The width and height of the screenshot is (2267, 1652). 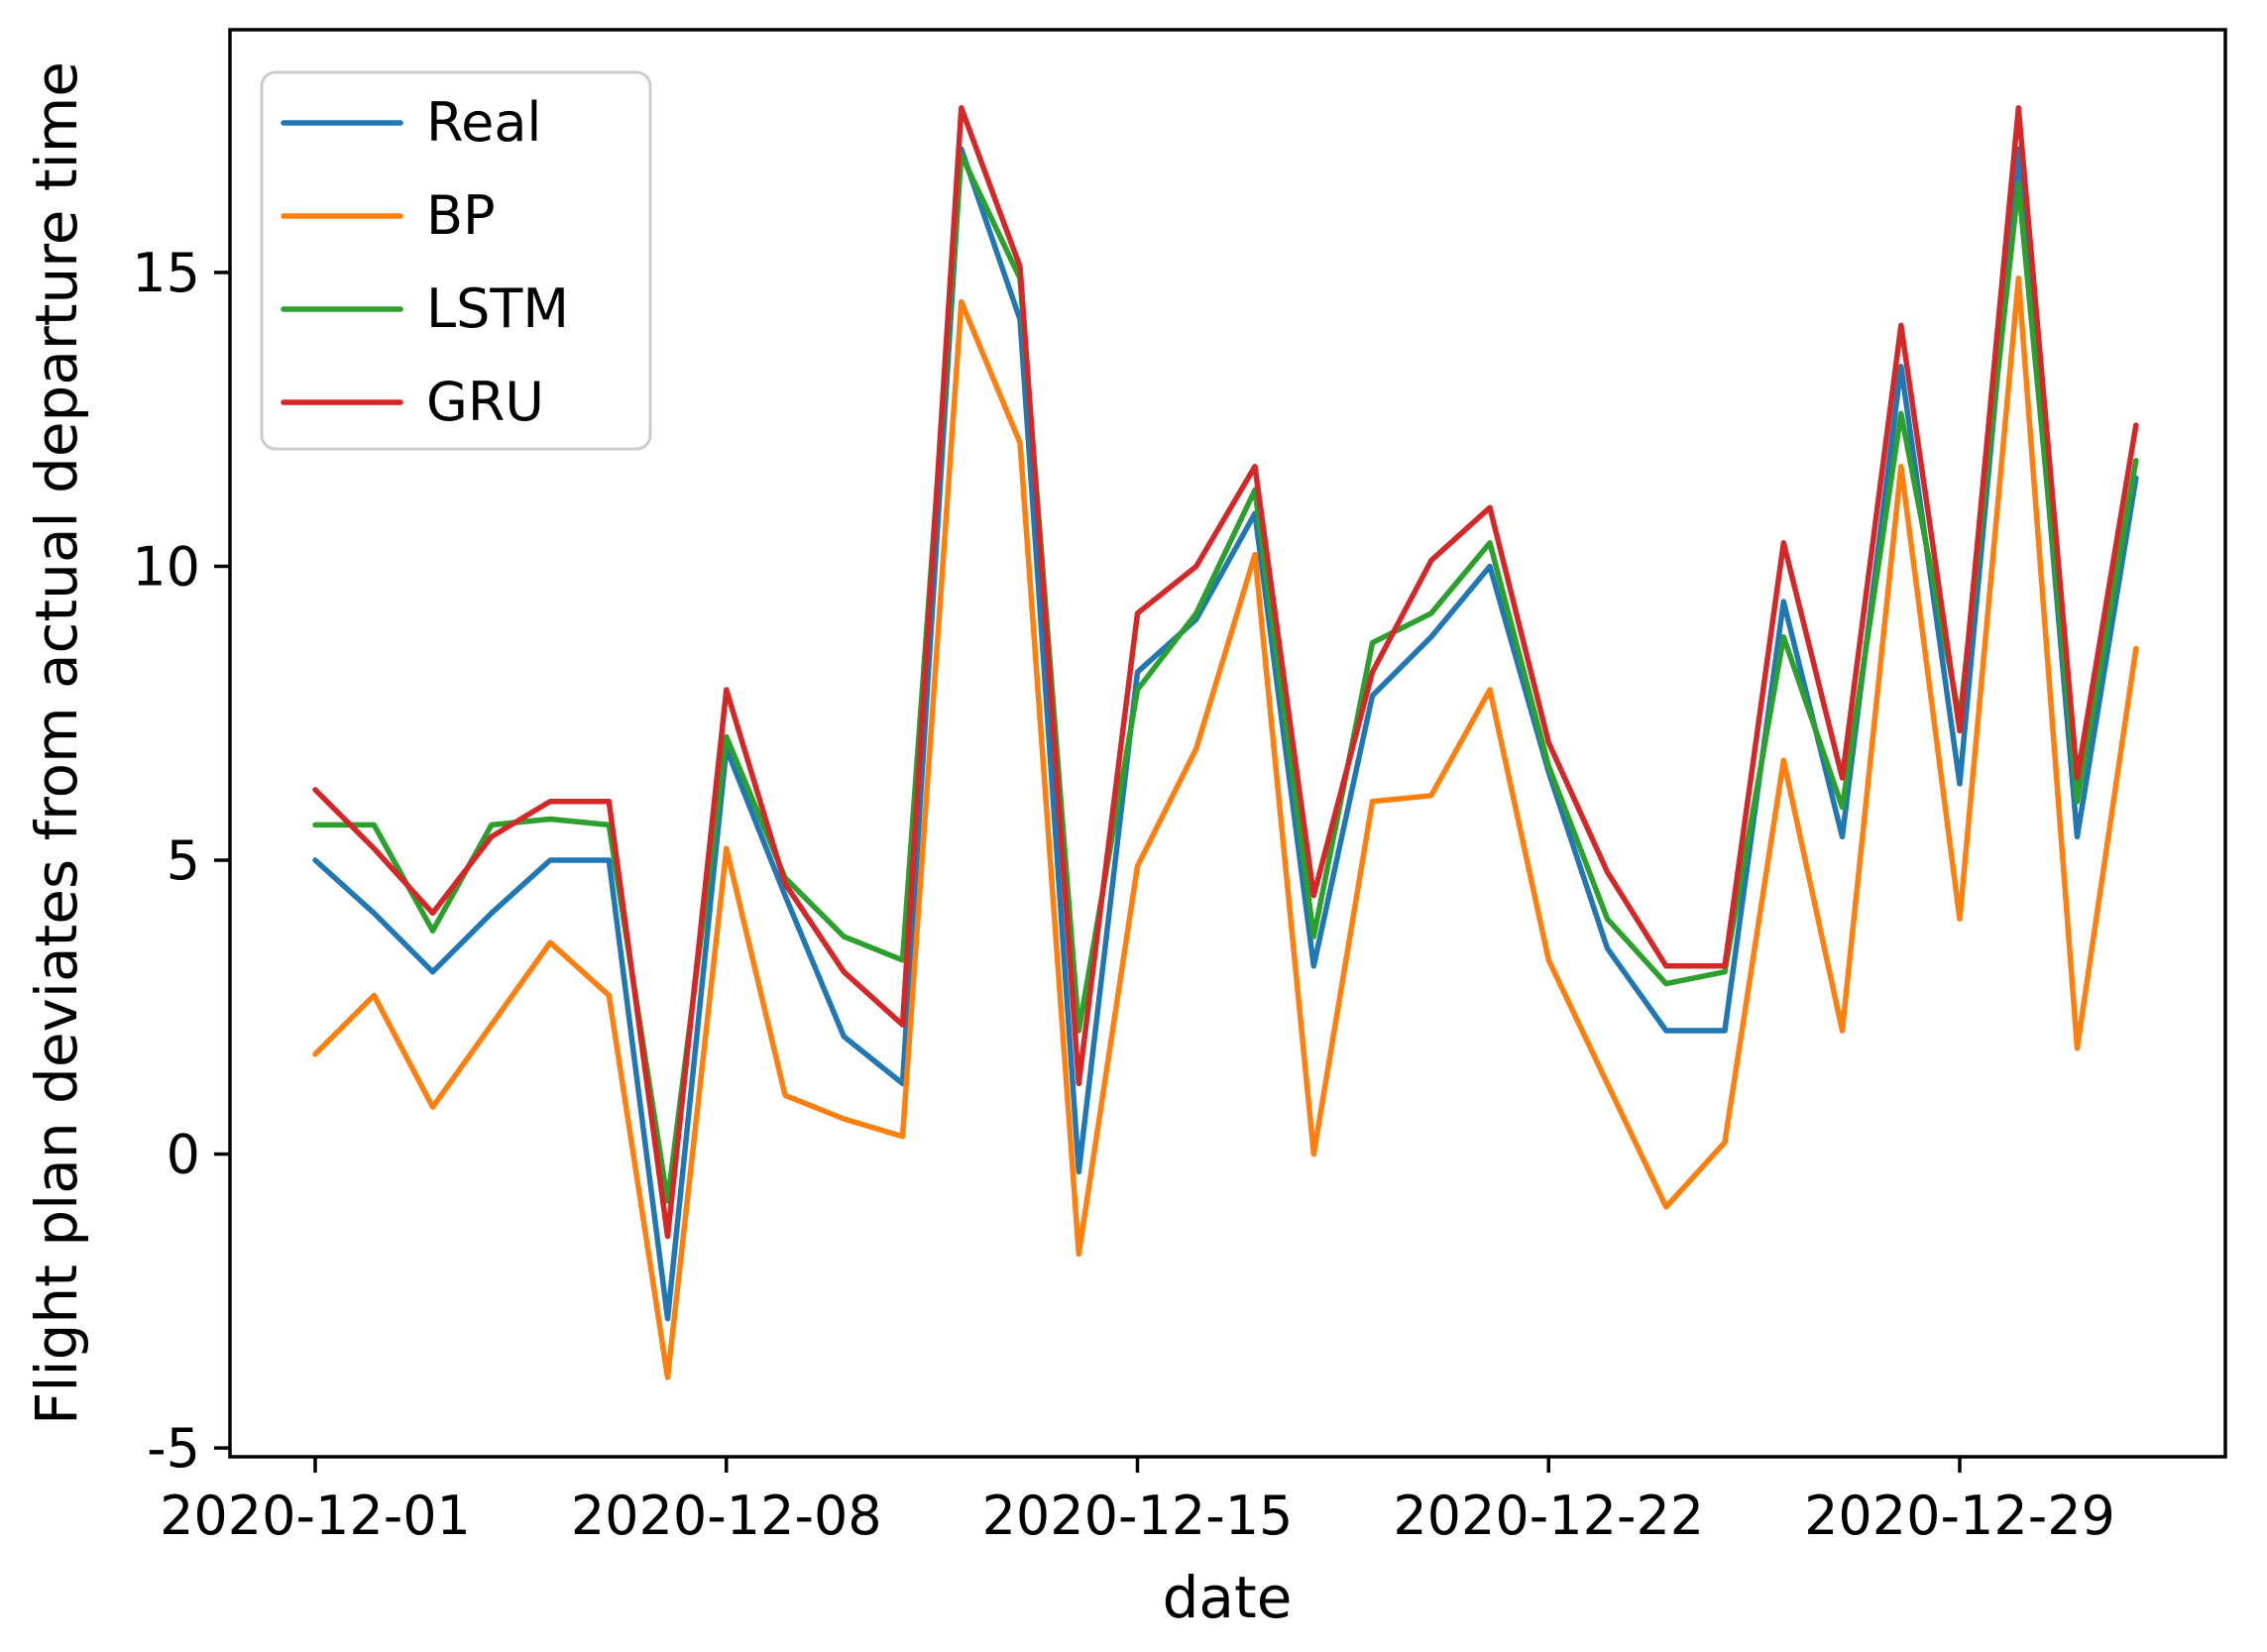 I want to click on x-tick-label: 2020-12-29, so click(x=1959, y=1516).